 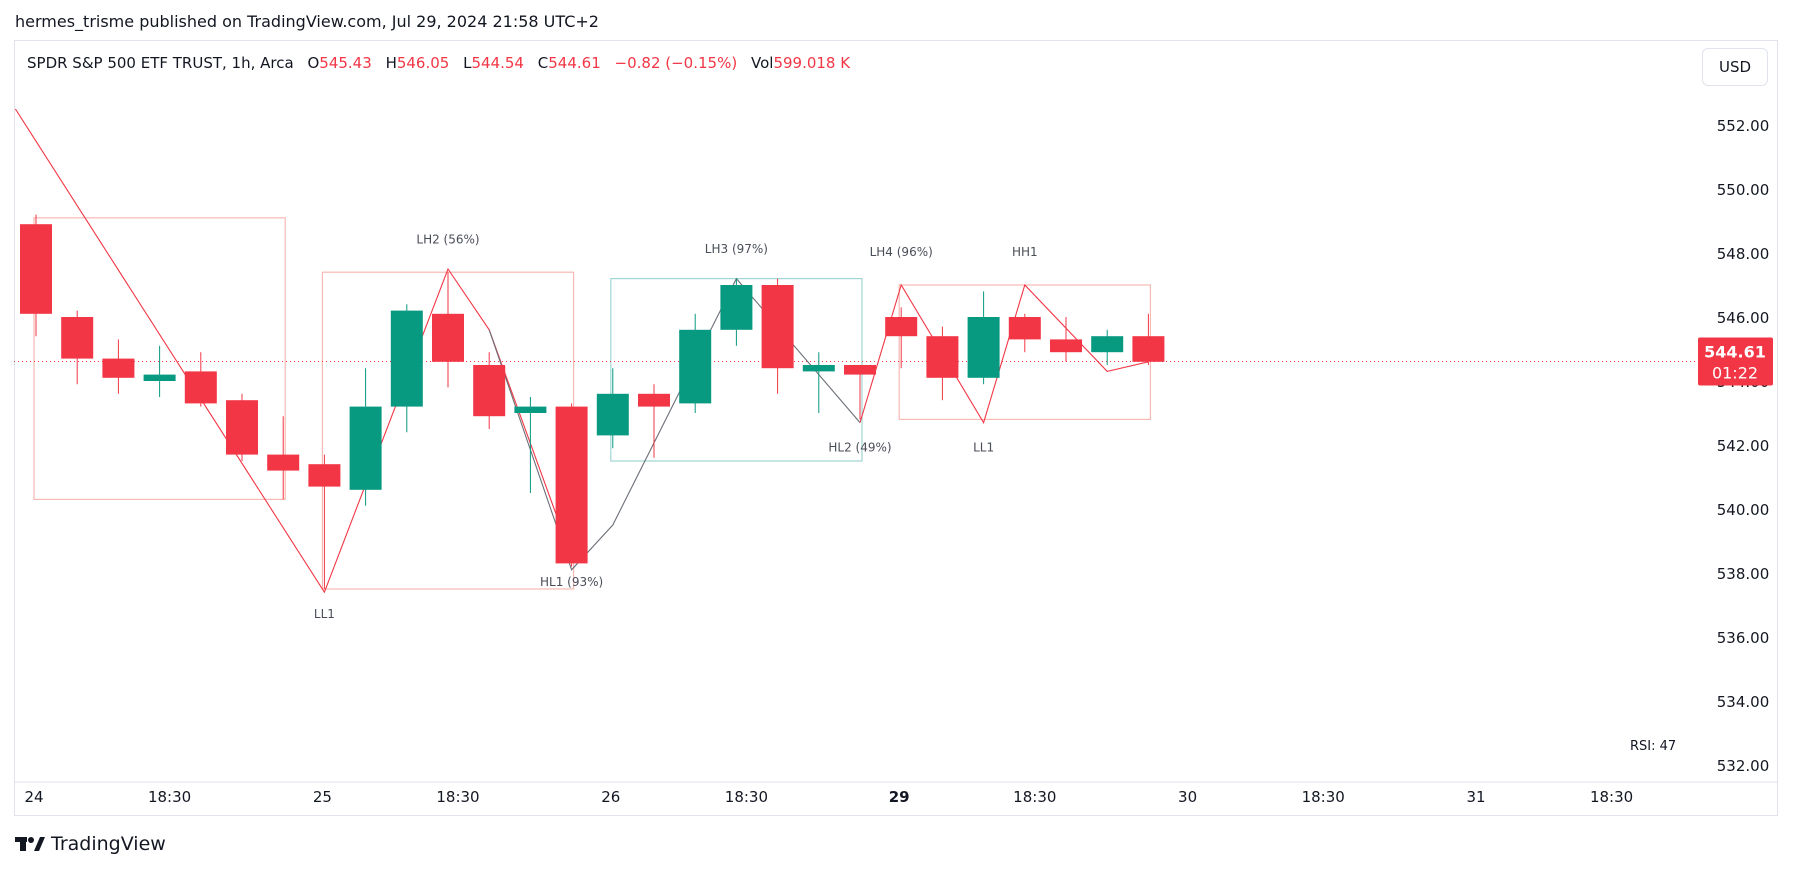 What do you see at coordinates (1004, 353) in the screenshot?
I see `zigzag-red-line` at bounding box center [1004, 353].